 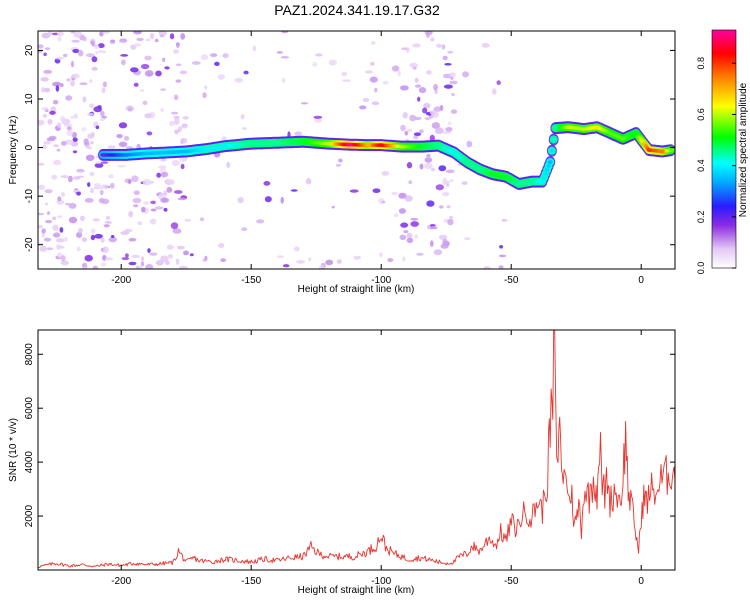 What do you see at coordinates (724, 149) in the screenshot?
I see `colorbar-frame` at bounding box center [724, 149].